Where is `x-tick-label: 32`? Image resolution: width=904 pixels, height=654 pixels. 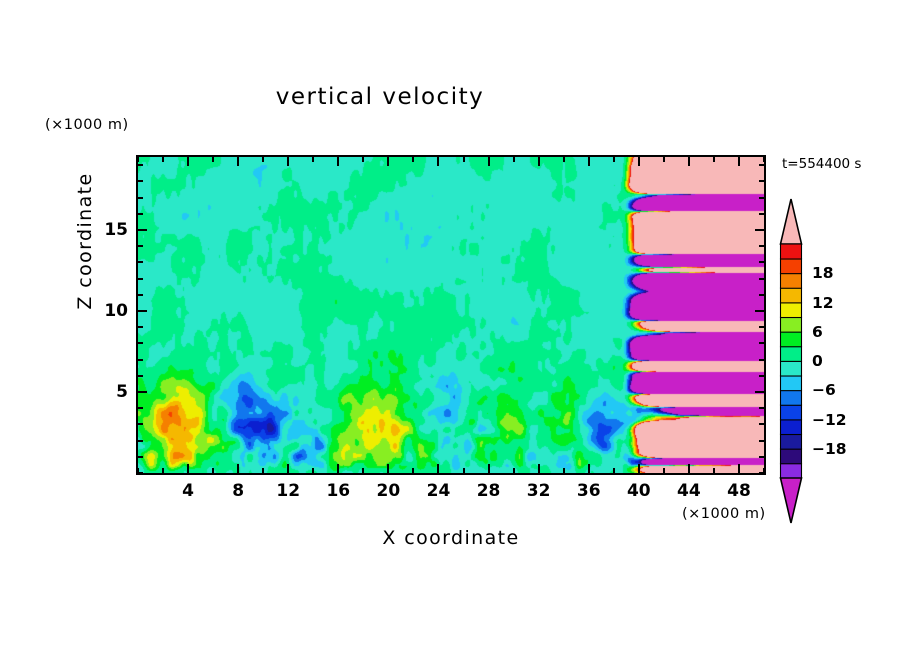
x-tick-label: 32 is located at coordinates (538, 491).